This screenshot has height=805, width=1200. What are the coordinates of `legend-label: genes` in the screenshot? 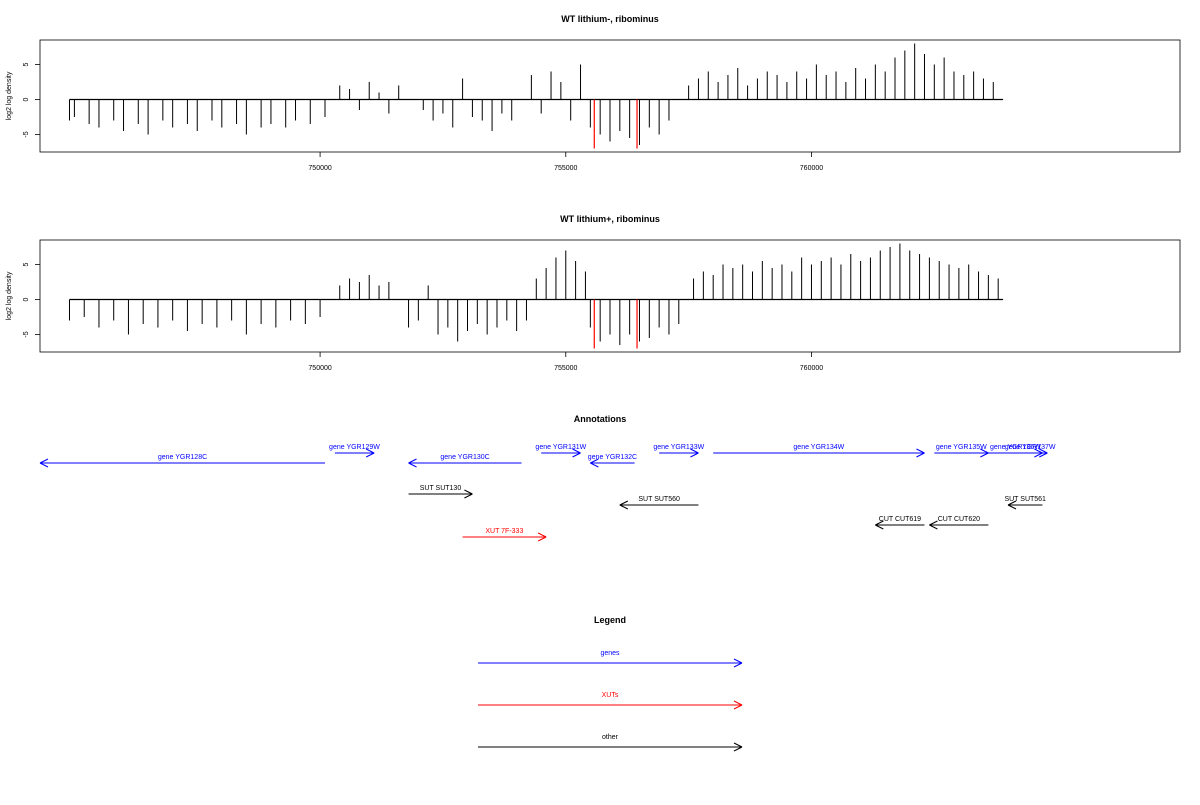 It's located at (610, 653).